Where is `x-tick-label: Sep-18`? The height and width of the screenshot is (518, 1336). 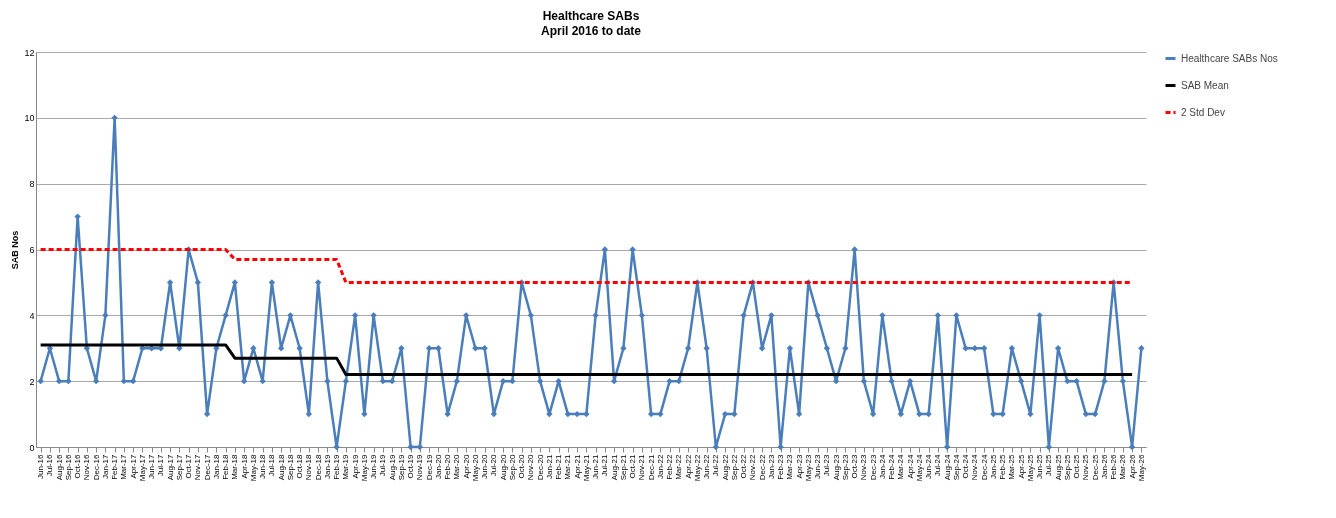 x-tick-label: Sep-18 is located at coordinates (290, 467).